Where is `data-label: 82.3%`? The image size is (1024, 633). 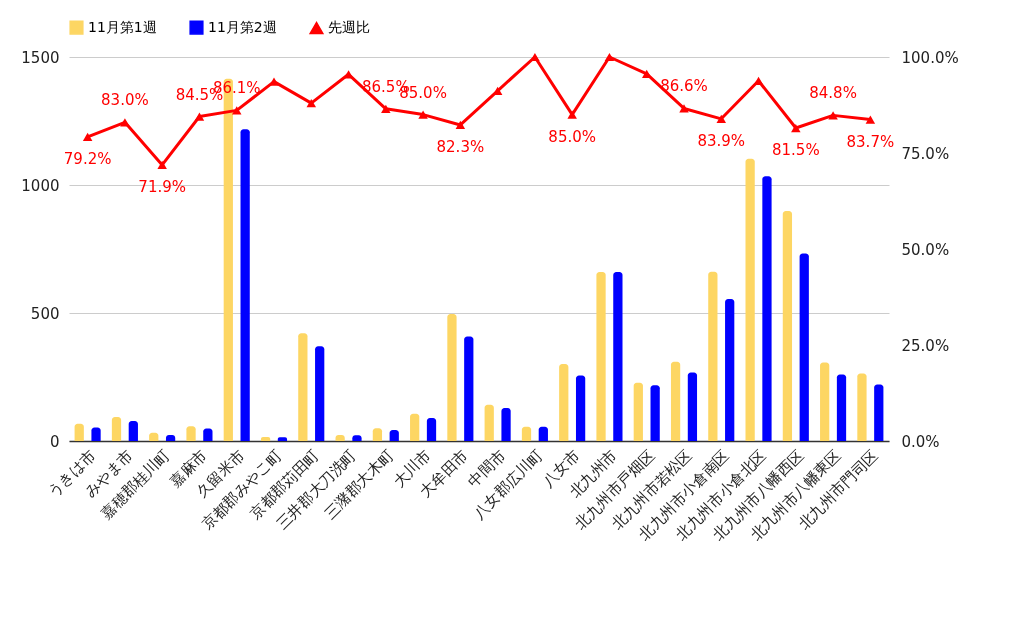
data-label: 82.3% is located at coordinates (460, 146).